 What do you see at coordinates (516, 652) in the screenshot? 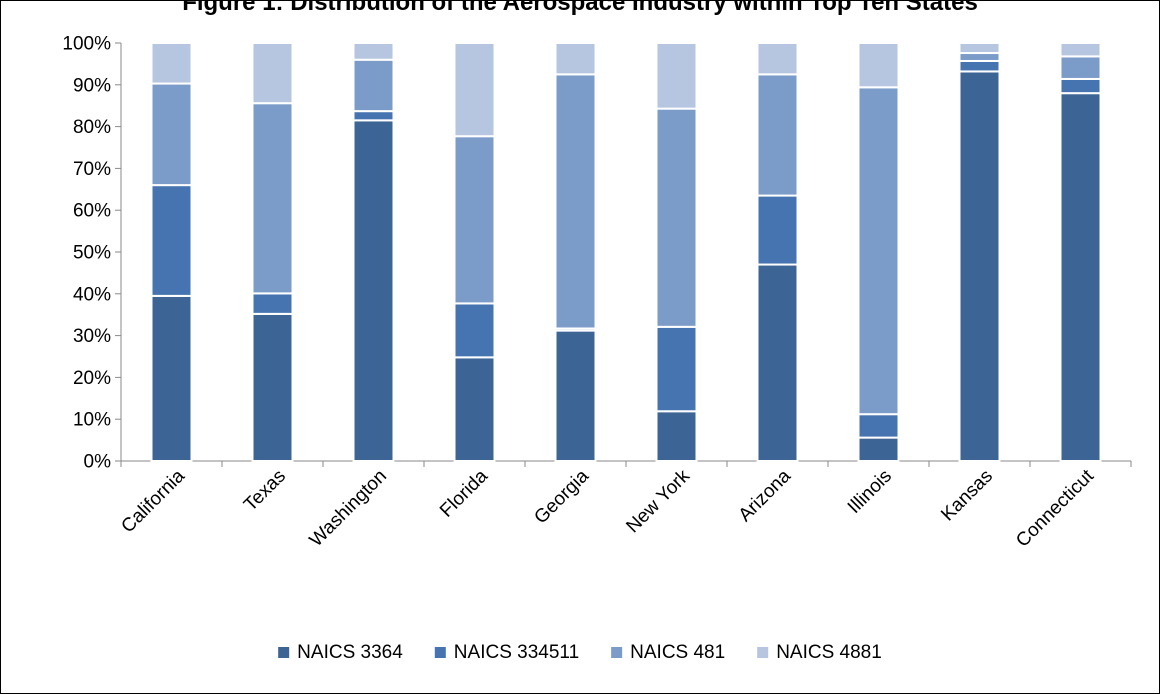
I see `legend-label: NAICS 334511` at bounding box center [516, 652].